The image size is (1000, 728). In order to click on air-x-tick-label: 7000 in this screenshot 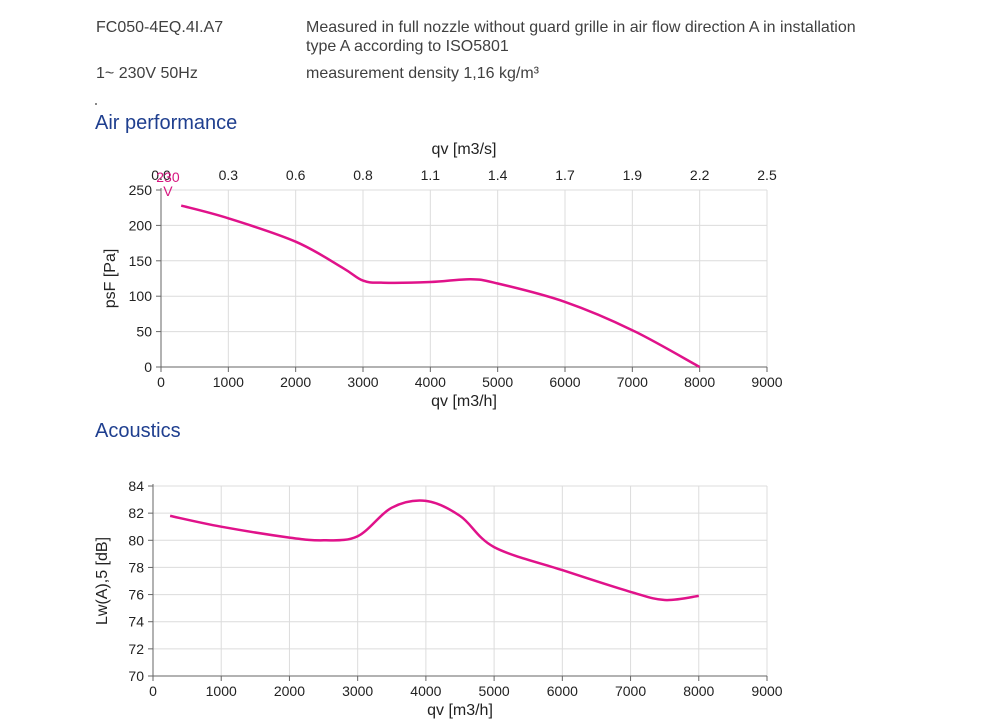, I will do `click(632, 382)`.